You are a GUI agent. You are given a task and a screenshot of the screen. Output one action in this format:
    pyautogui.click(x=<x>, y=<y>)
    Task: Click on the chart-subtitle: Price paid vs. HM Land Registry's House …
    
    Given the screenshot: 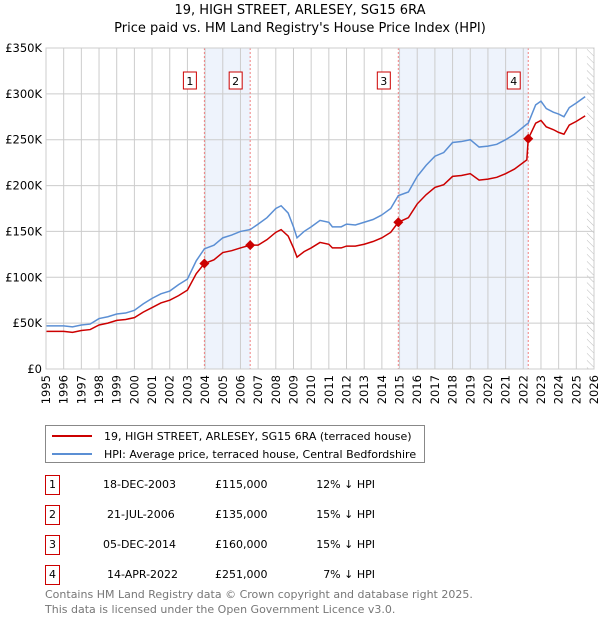 What is the action you would take?
    pyautogui.click(x=300, y=28)
    